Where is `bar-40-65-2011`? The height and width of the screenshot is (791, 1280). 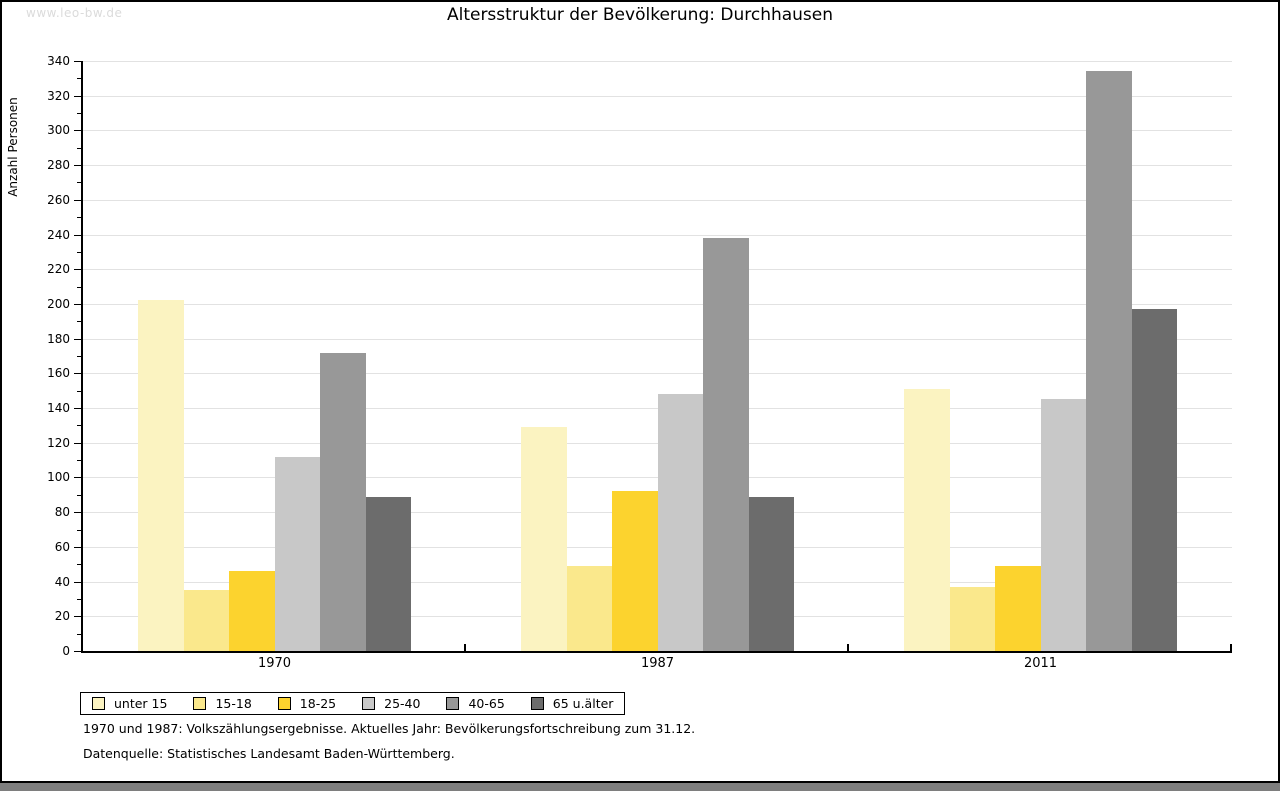
bar-40-65-2011 is located at coordinates (1109, 361).